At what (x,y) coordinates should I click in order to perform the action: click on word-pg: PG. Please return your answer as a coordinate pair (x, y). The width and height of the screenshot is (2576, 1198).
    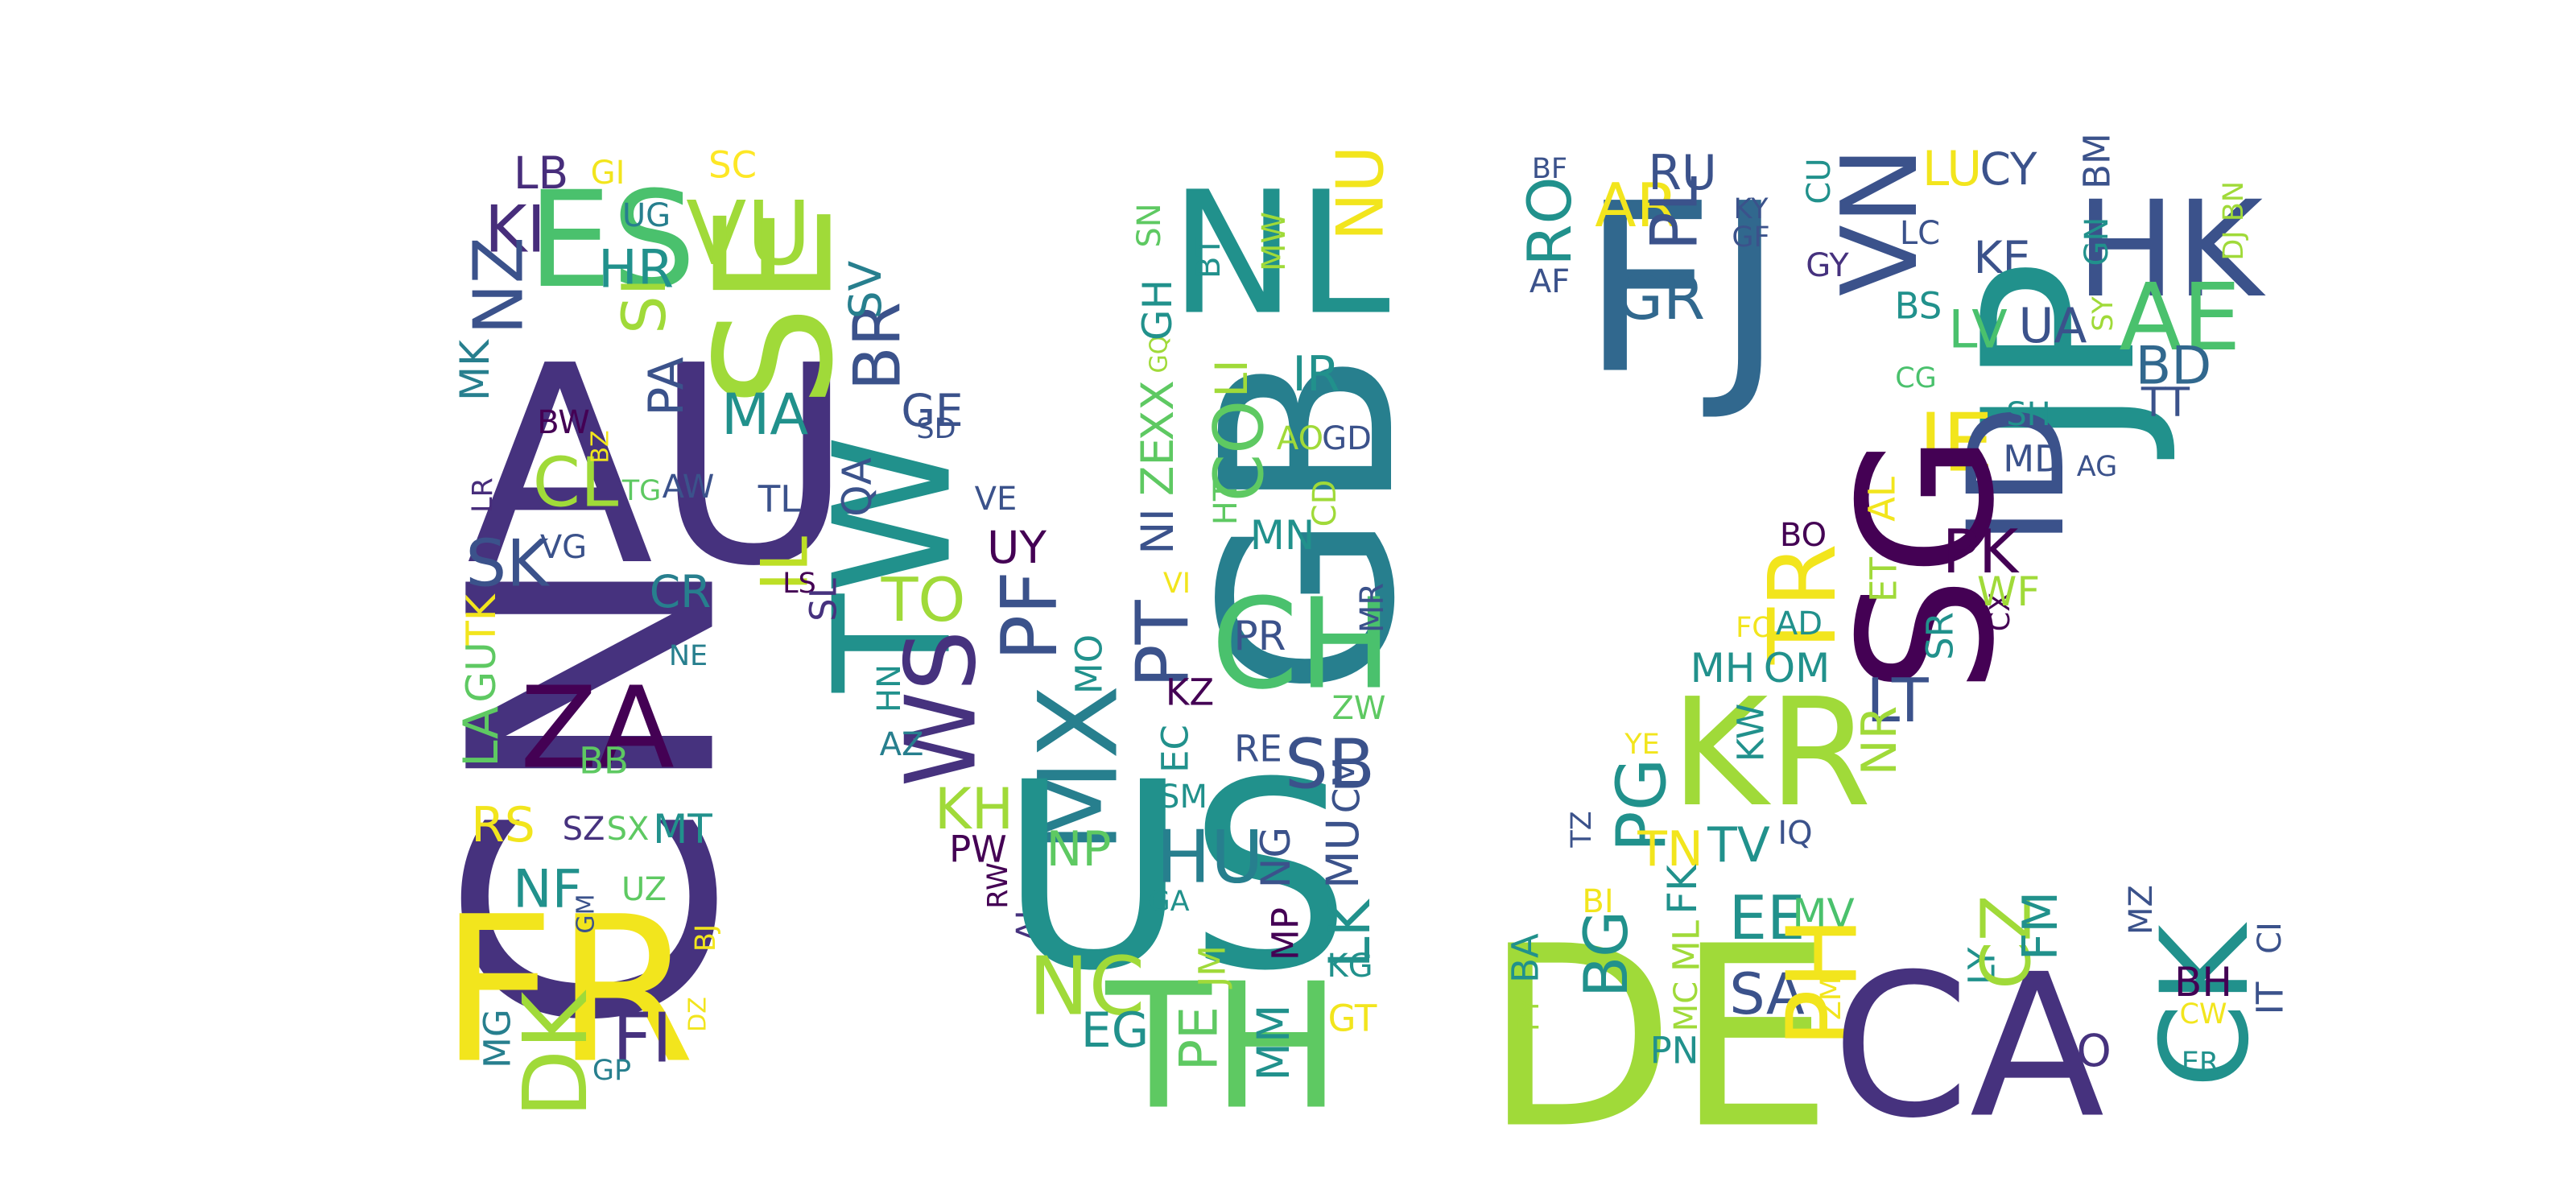
    Looking at the image, I should click on (1642, 805).